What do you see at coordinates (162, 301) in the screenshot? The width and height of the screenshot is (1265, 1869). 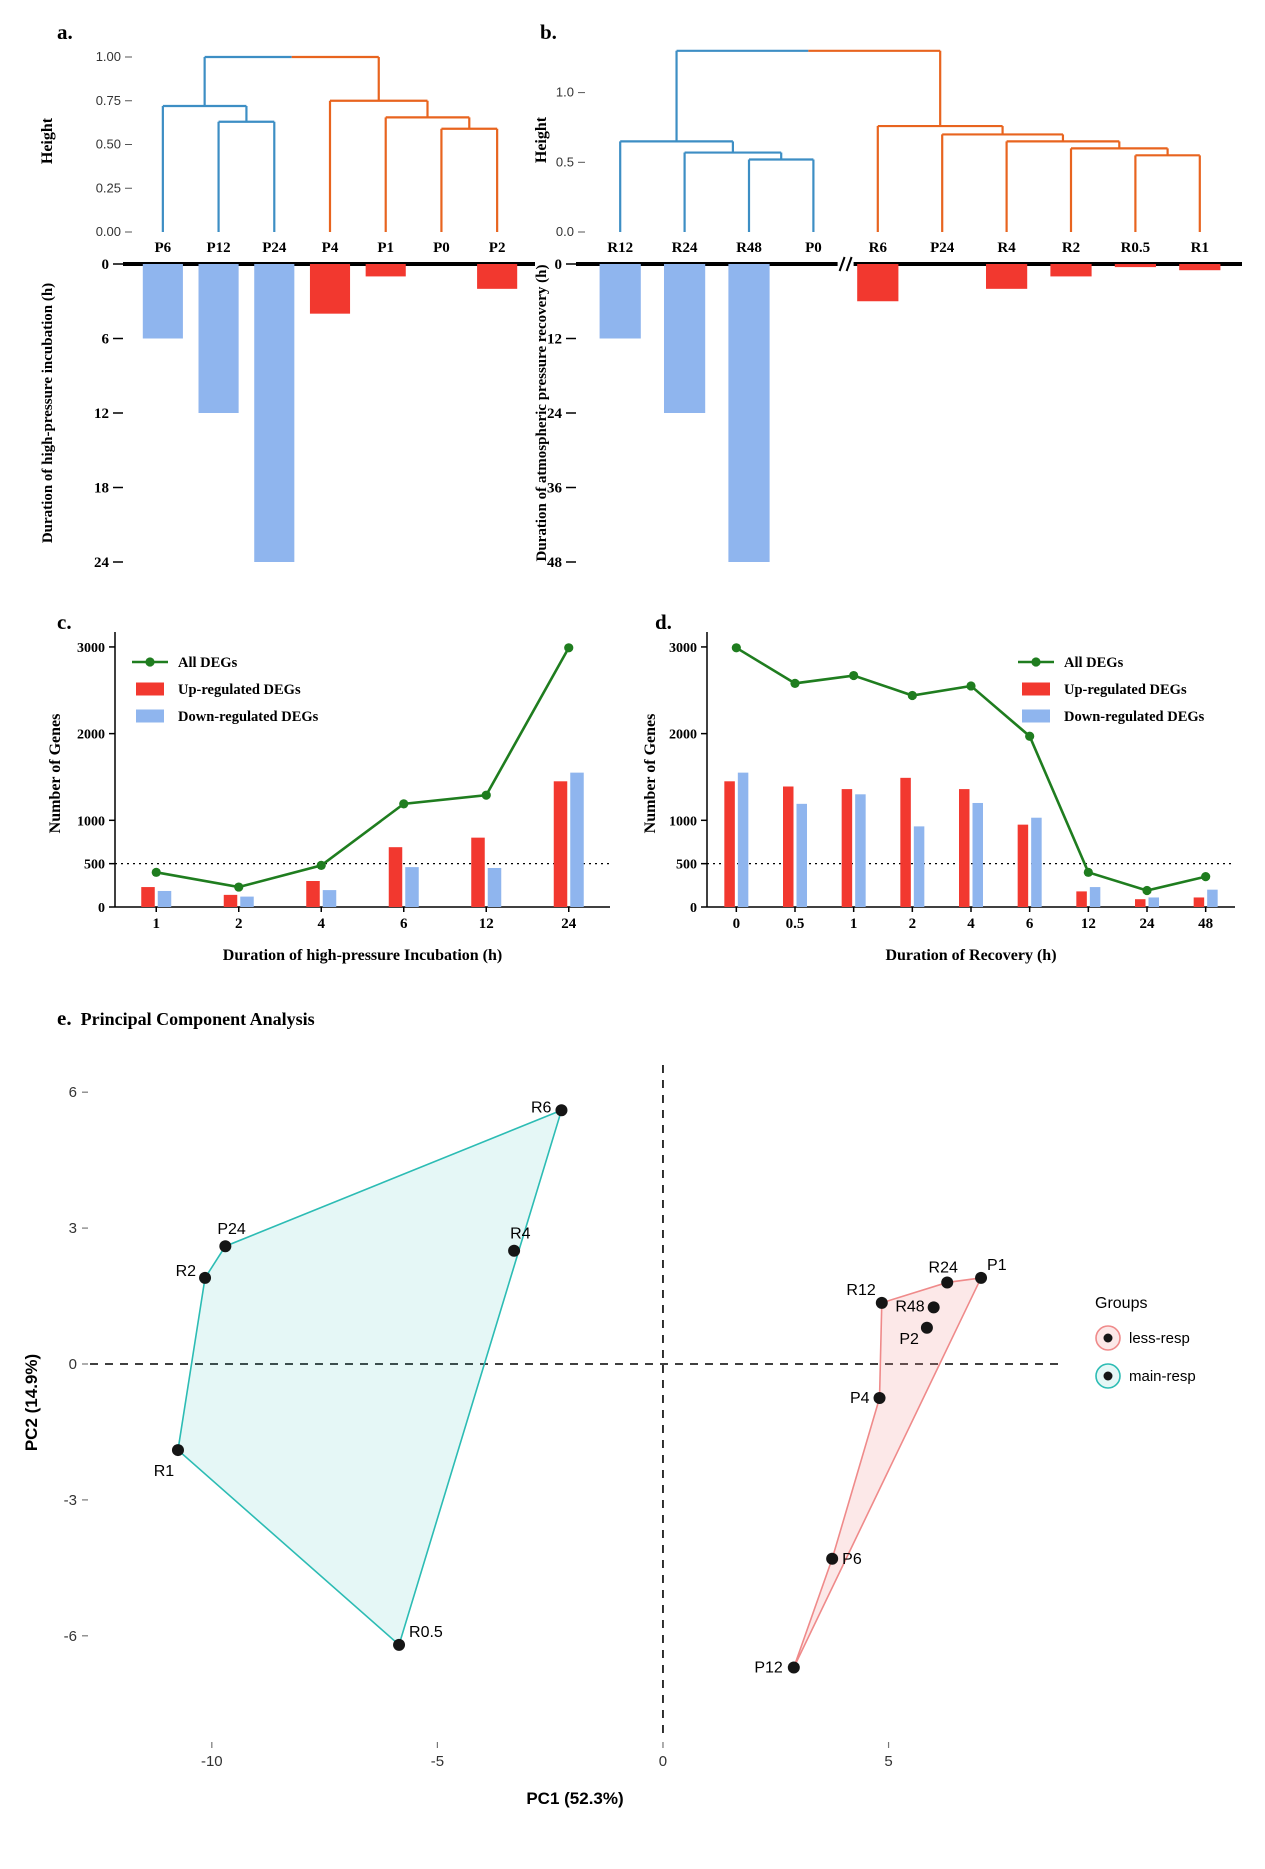 I see `duration-bar-P6` at bounding box center [162, 301].